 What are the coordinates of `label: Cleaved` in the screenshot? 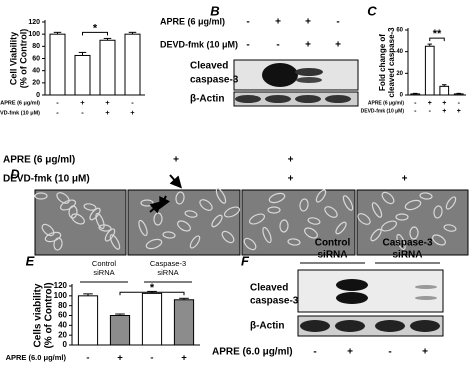 It's located at (269, 288).